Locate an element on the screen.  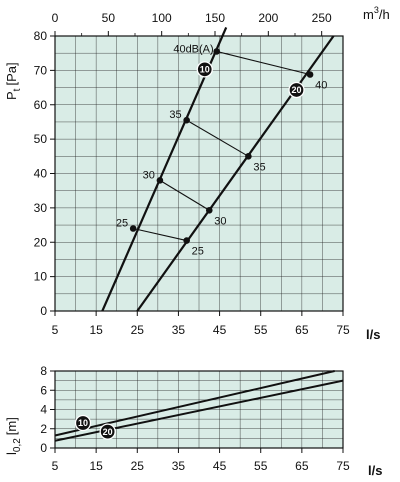
top-tick-label: 0 is located at coordinates (55, 18).